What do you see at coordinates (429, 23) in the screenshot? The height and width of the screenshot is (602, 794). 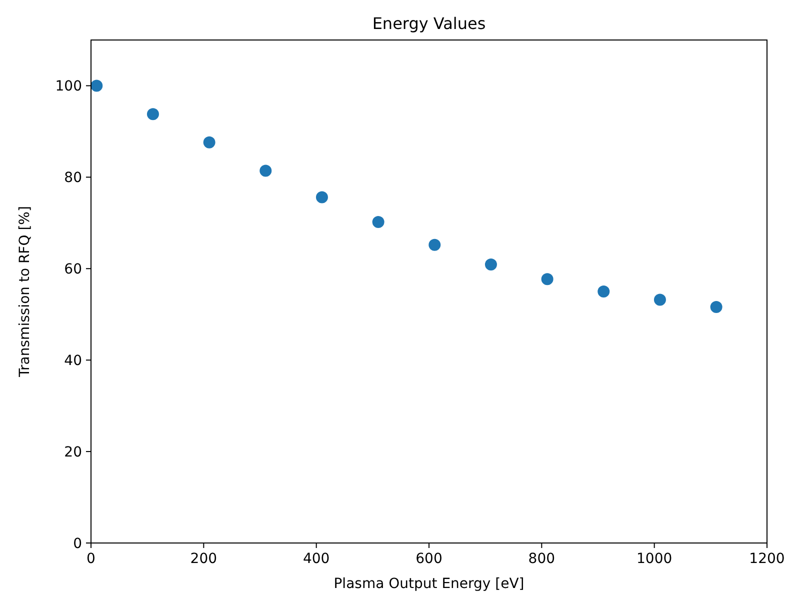 I see `chart-title: Energy Values` at bounding box center [429, 23].